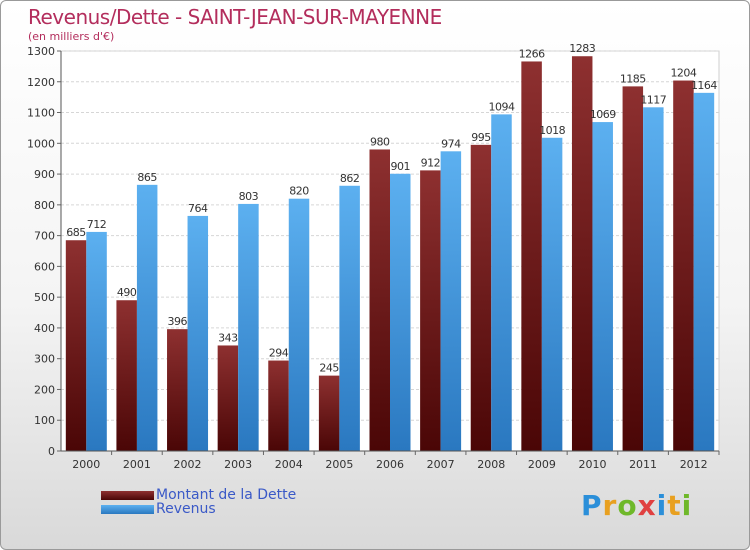  What do you see at coordinates (127, 495) in the screenshot?
I see `legend-swatch-debt` at bounding box center [127, 495].